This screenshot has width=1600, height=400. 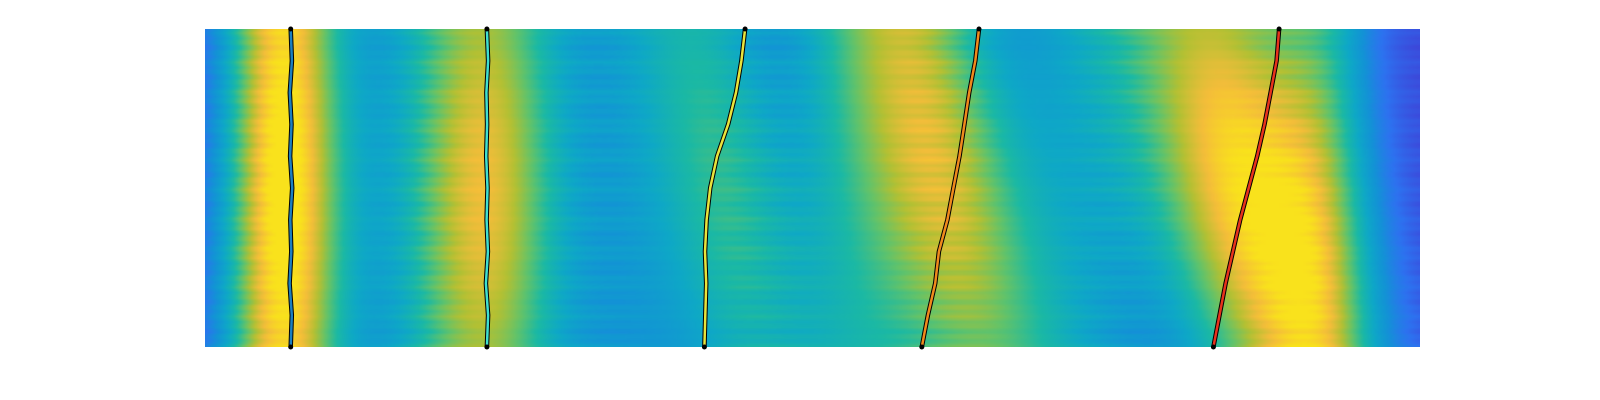 What do you see at coordinates (1213, 347) in the screenshot?
I see `ridge-line-5-bottom-point` at bounding box center [1213, 347].